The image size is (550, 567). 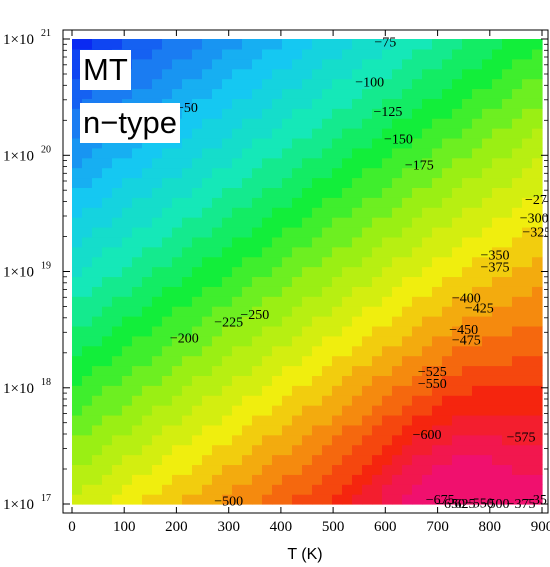 What do you see at coordinates (521, 504) in the screenshot?
I see `contour-label: −375` at bounding box center [521, 504].